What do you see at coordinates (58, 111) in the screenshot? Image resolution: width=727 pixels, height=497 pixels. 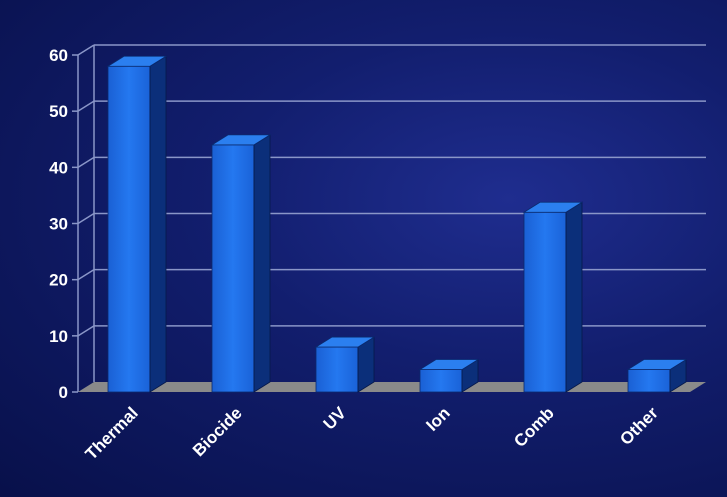 I see `y-tick-label-50: 50` at bounding box center [58, 111].